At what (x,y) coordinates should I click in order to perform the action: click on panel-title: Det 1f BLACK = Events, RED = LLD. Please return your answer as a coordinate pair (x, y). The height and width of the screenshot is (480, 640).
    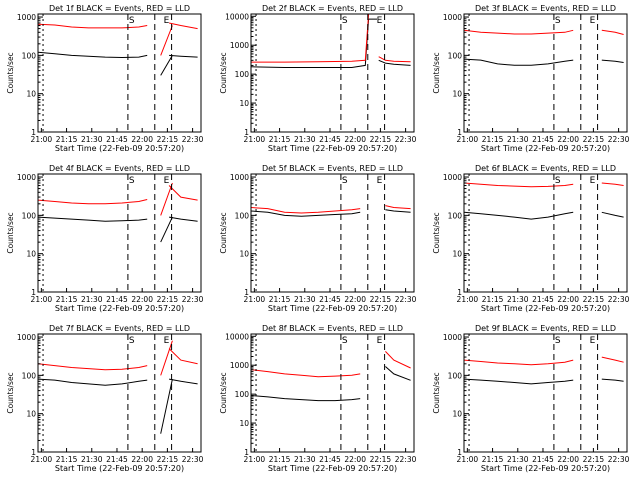
    Looking at the image, I should click on (119, 8).